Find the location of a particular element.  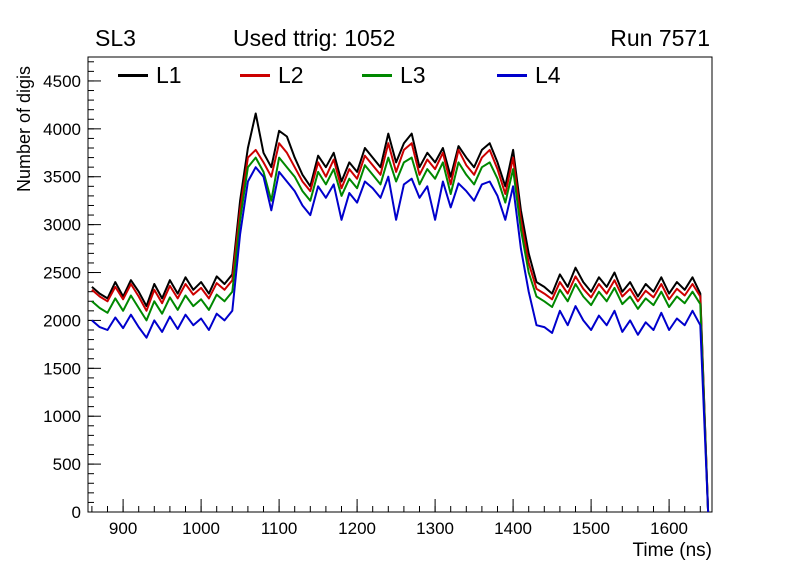

x-tick-label: 1500 is located at coordinates (591, 528).